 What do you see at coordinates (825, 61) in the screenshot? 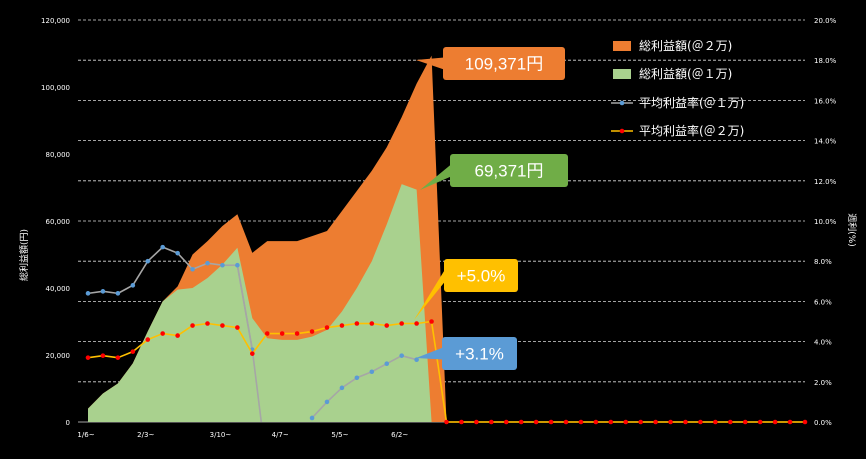
I see `right-tick-label: 18.0%` at bounding box center [825, 61].